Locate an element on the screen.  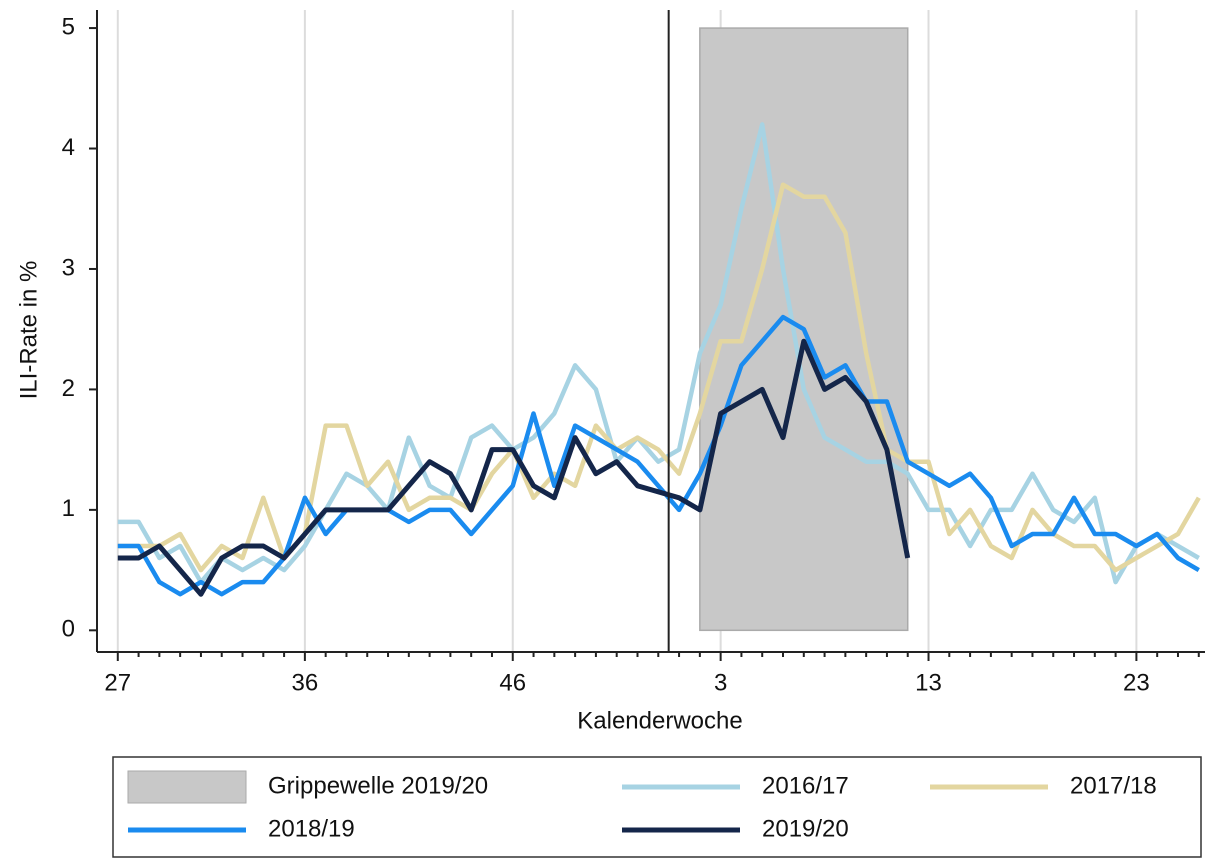
y-tick-label: 4 is located at coordinates (68, 147).